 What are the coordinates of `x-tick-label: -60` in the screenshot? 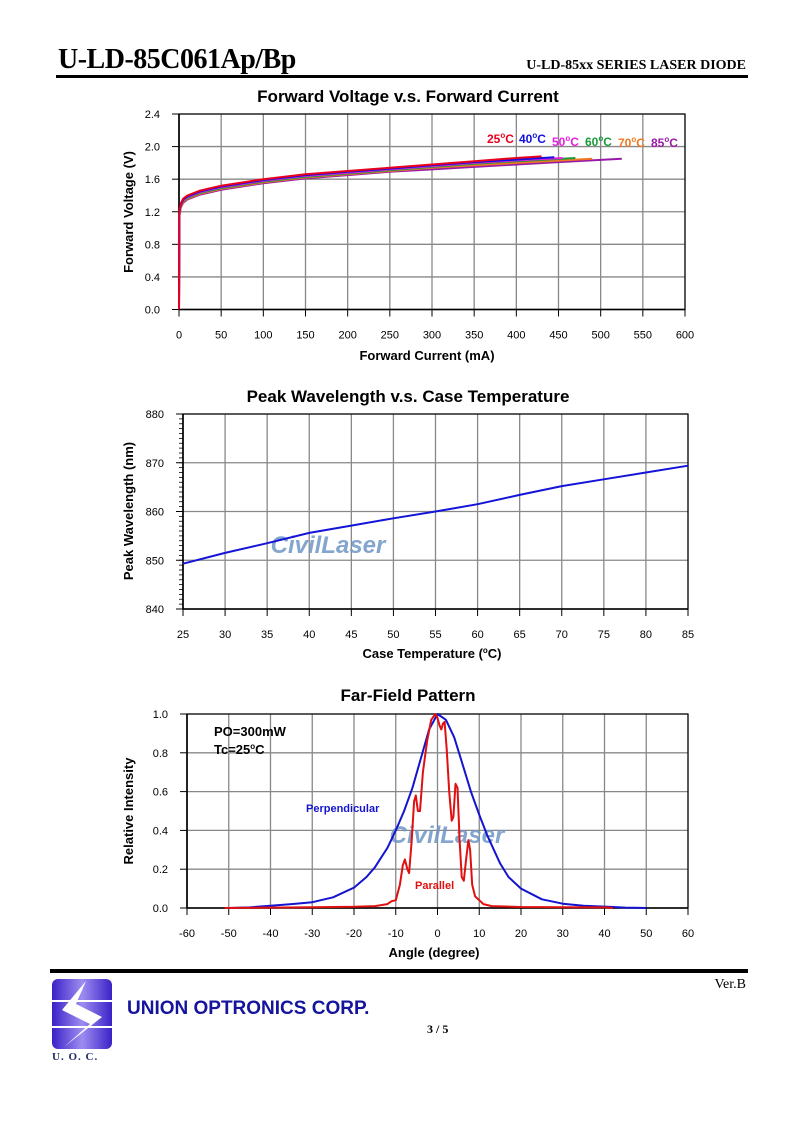 It's located at (187, 934).